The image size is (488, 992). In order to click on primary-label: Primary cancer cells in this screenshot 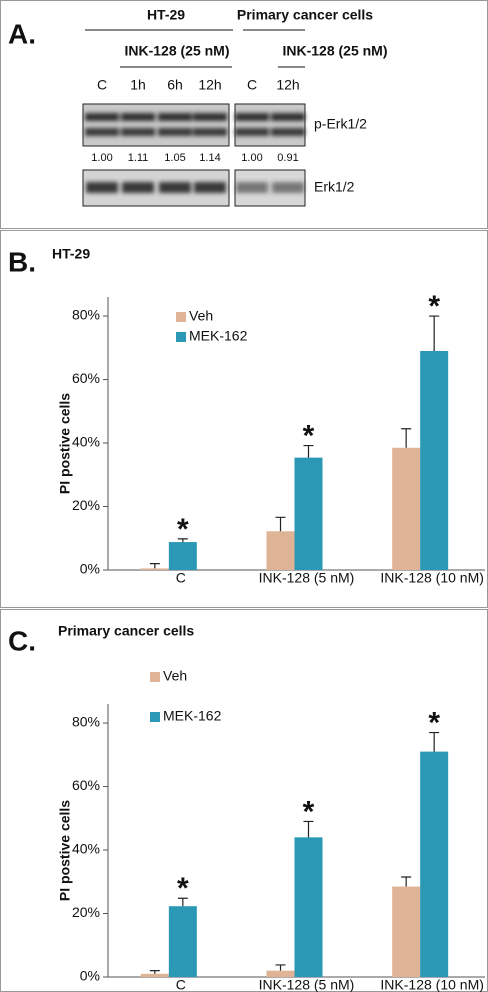, I will do `click(305, 15)`.